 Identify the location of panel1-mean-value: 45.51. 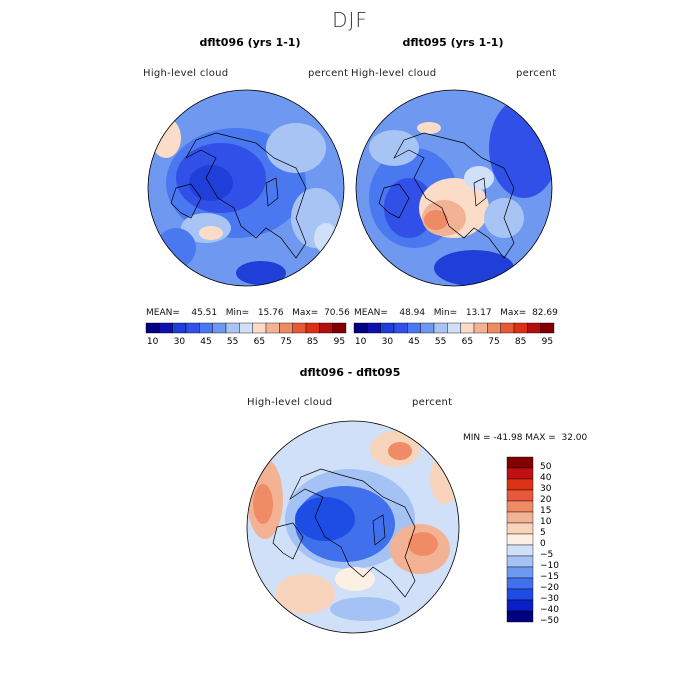
(204, 313).